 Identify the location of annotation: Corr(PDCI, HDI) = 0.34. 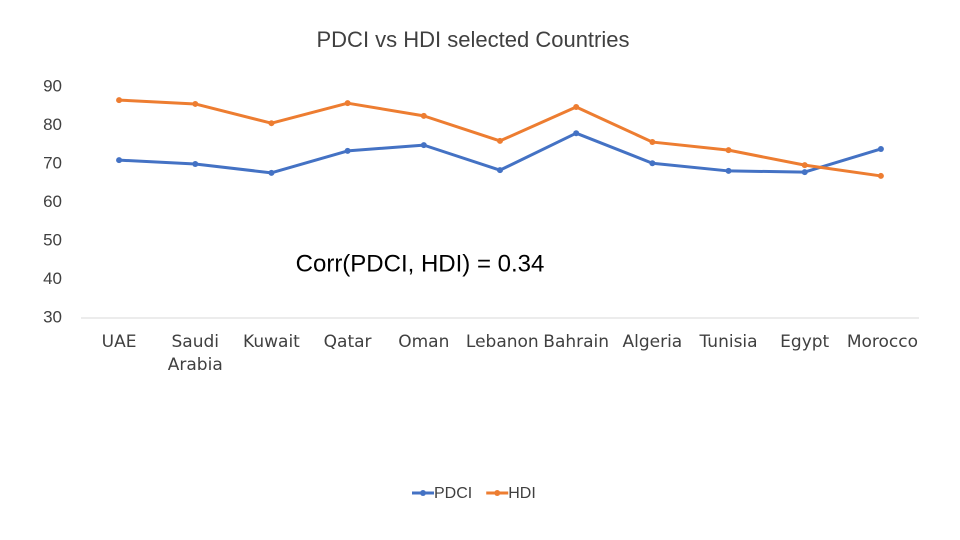
(420, 263).